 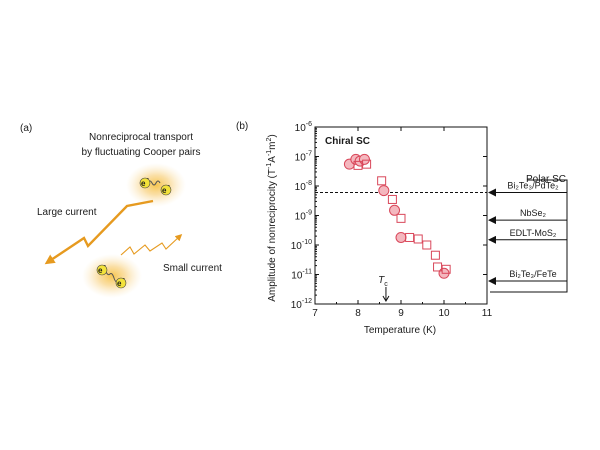 What do you see at coordinates (303, 127) in the screenshot?
I see `y-tick-label: 10⁻⁶` at bounding box center [303, 127].